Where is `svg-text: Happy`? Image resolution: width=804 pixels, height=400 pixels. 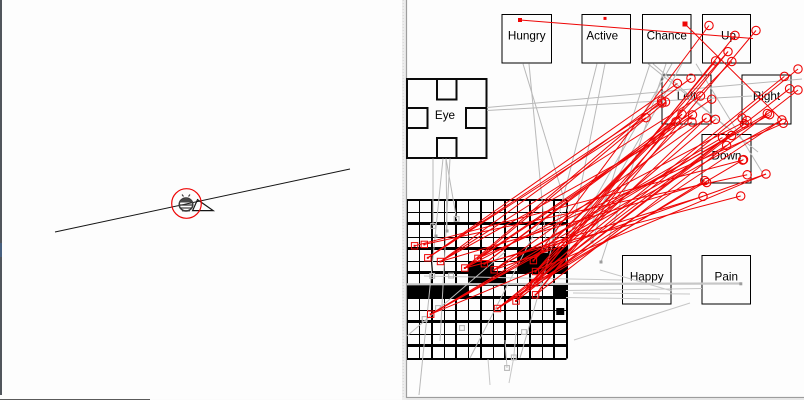 svg-text: Happy is located at coordinates (647, 276).